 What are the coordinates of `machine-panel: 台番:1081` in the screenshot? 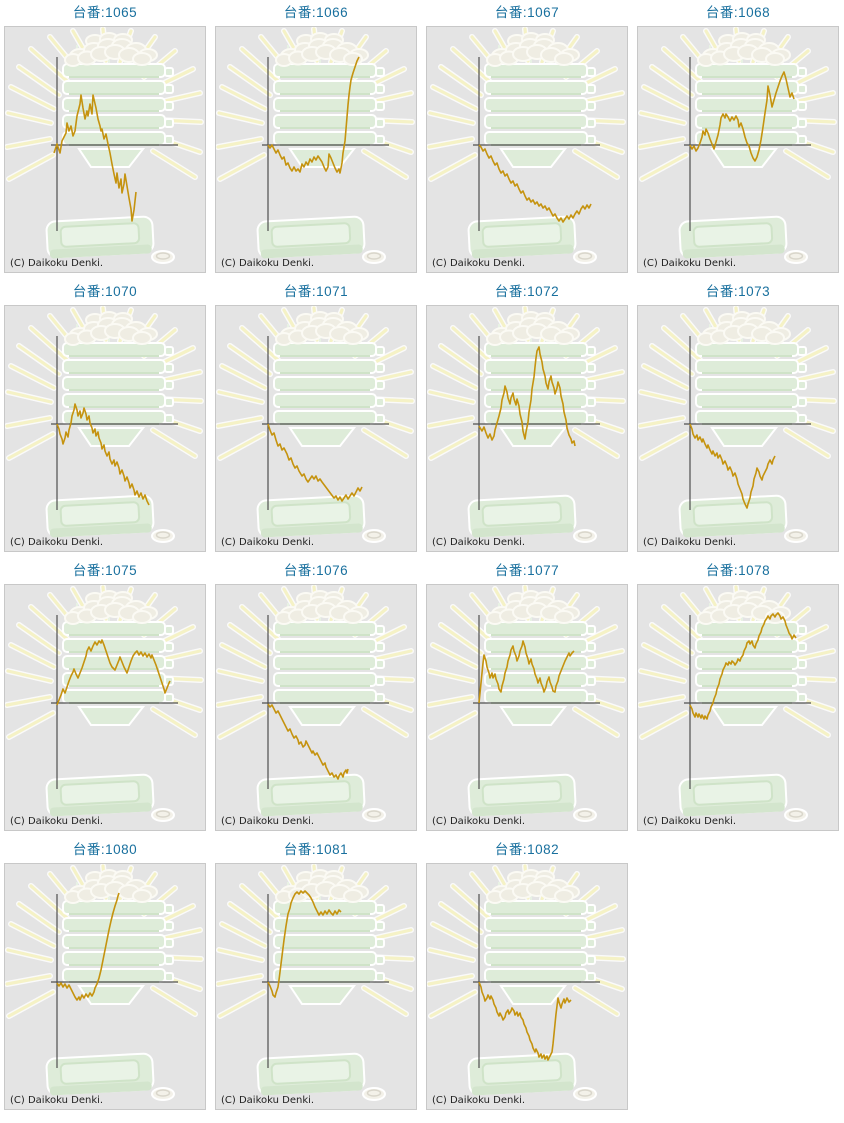 It's located at (316, 975).